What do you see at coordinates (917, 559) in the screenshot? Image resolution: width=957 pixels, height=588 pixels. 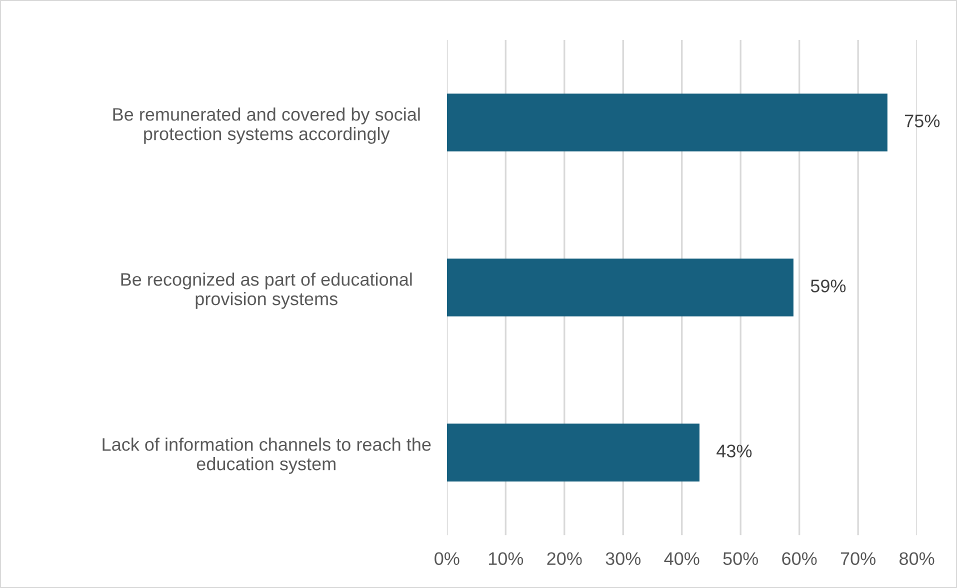 I see `x-tick-label: 80%` at bounding box center [917, 559].